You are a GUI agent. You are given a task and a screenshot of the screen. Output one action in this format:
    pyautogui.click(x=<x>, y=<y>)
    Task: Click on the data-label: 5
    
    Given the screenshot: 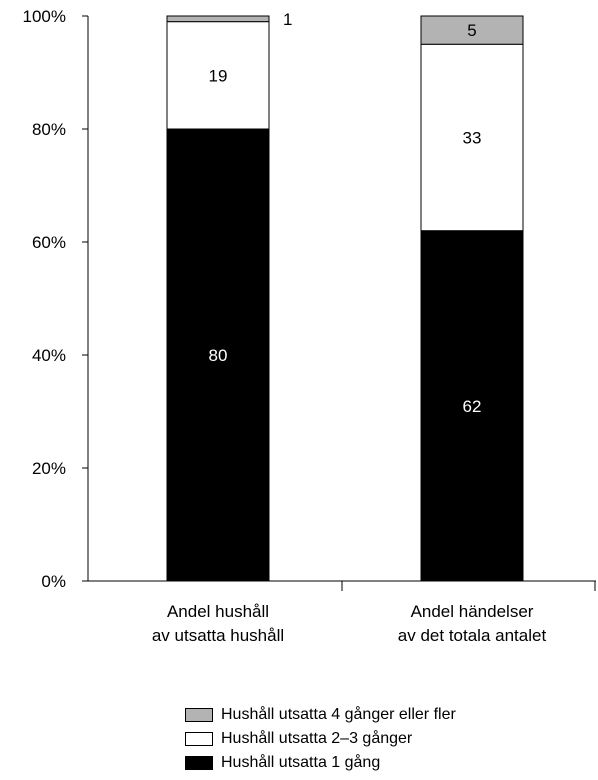 What is the action you would take?
    pyautogui.click(x=471, y=30)
    